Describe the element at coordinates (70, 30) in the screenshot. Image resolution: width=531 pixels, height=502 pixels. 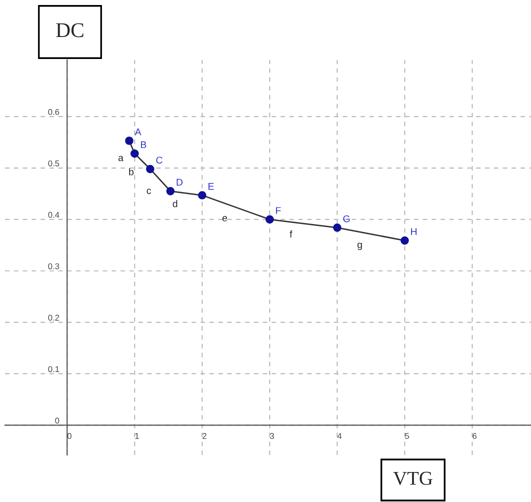
I see `chart-title: DC` at that location.